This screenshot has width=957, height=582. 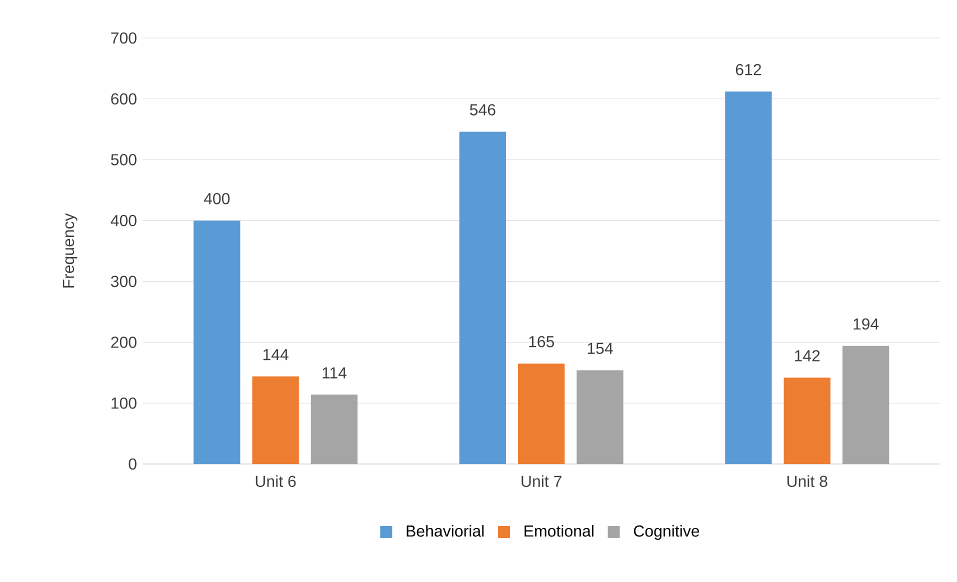 I want to click on x-tick-label: Unit 7, so click(x=542, y=481).